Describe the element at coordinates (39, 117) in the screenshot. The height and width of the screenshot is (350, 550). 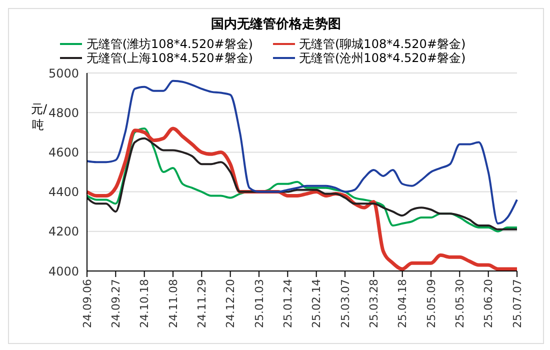
I see `y-axis-title: 元/吨` at that location.